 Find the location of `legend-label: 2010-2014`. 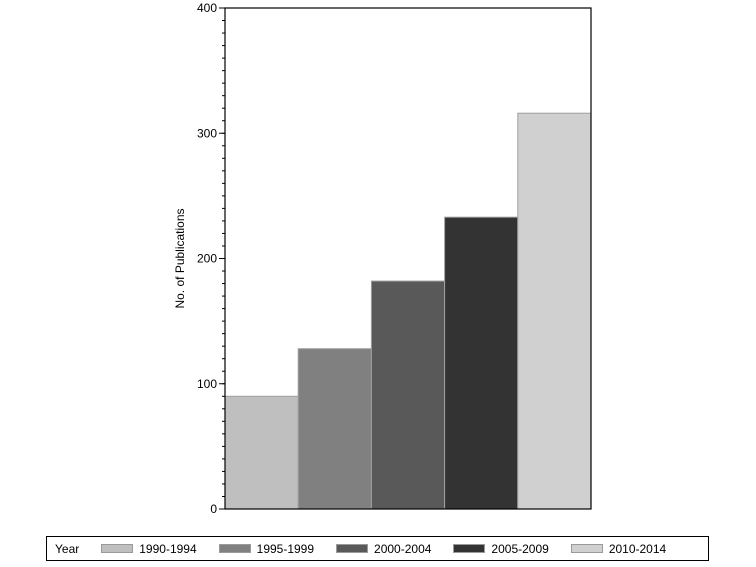

legend-label: 2010-2014 is located at coordinates (637, 548).